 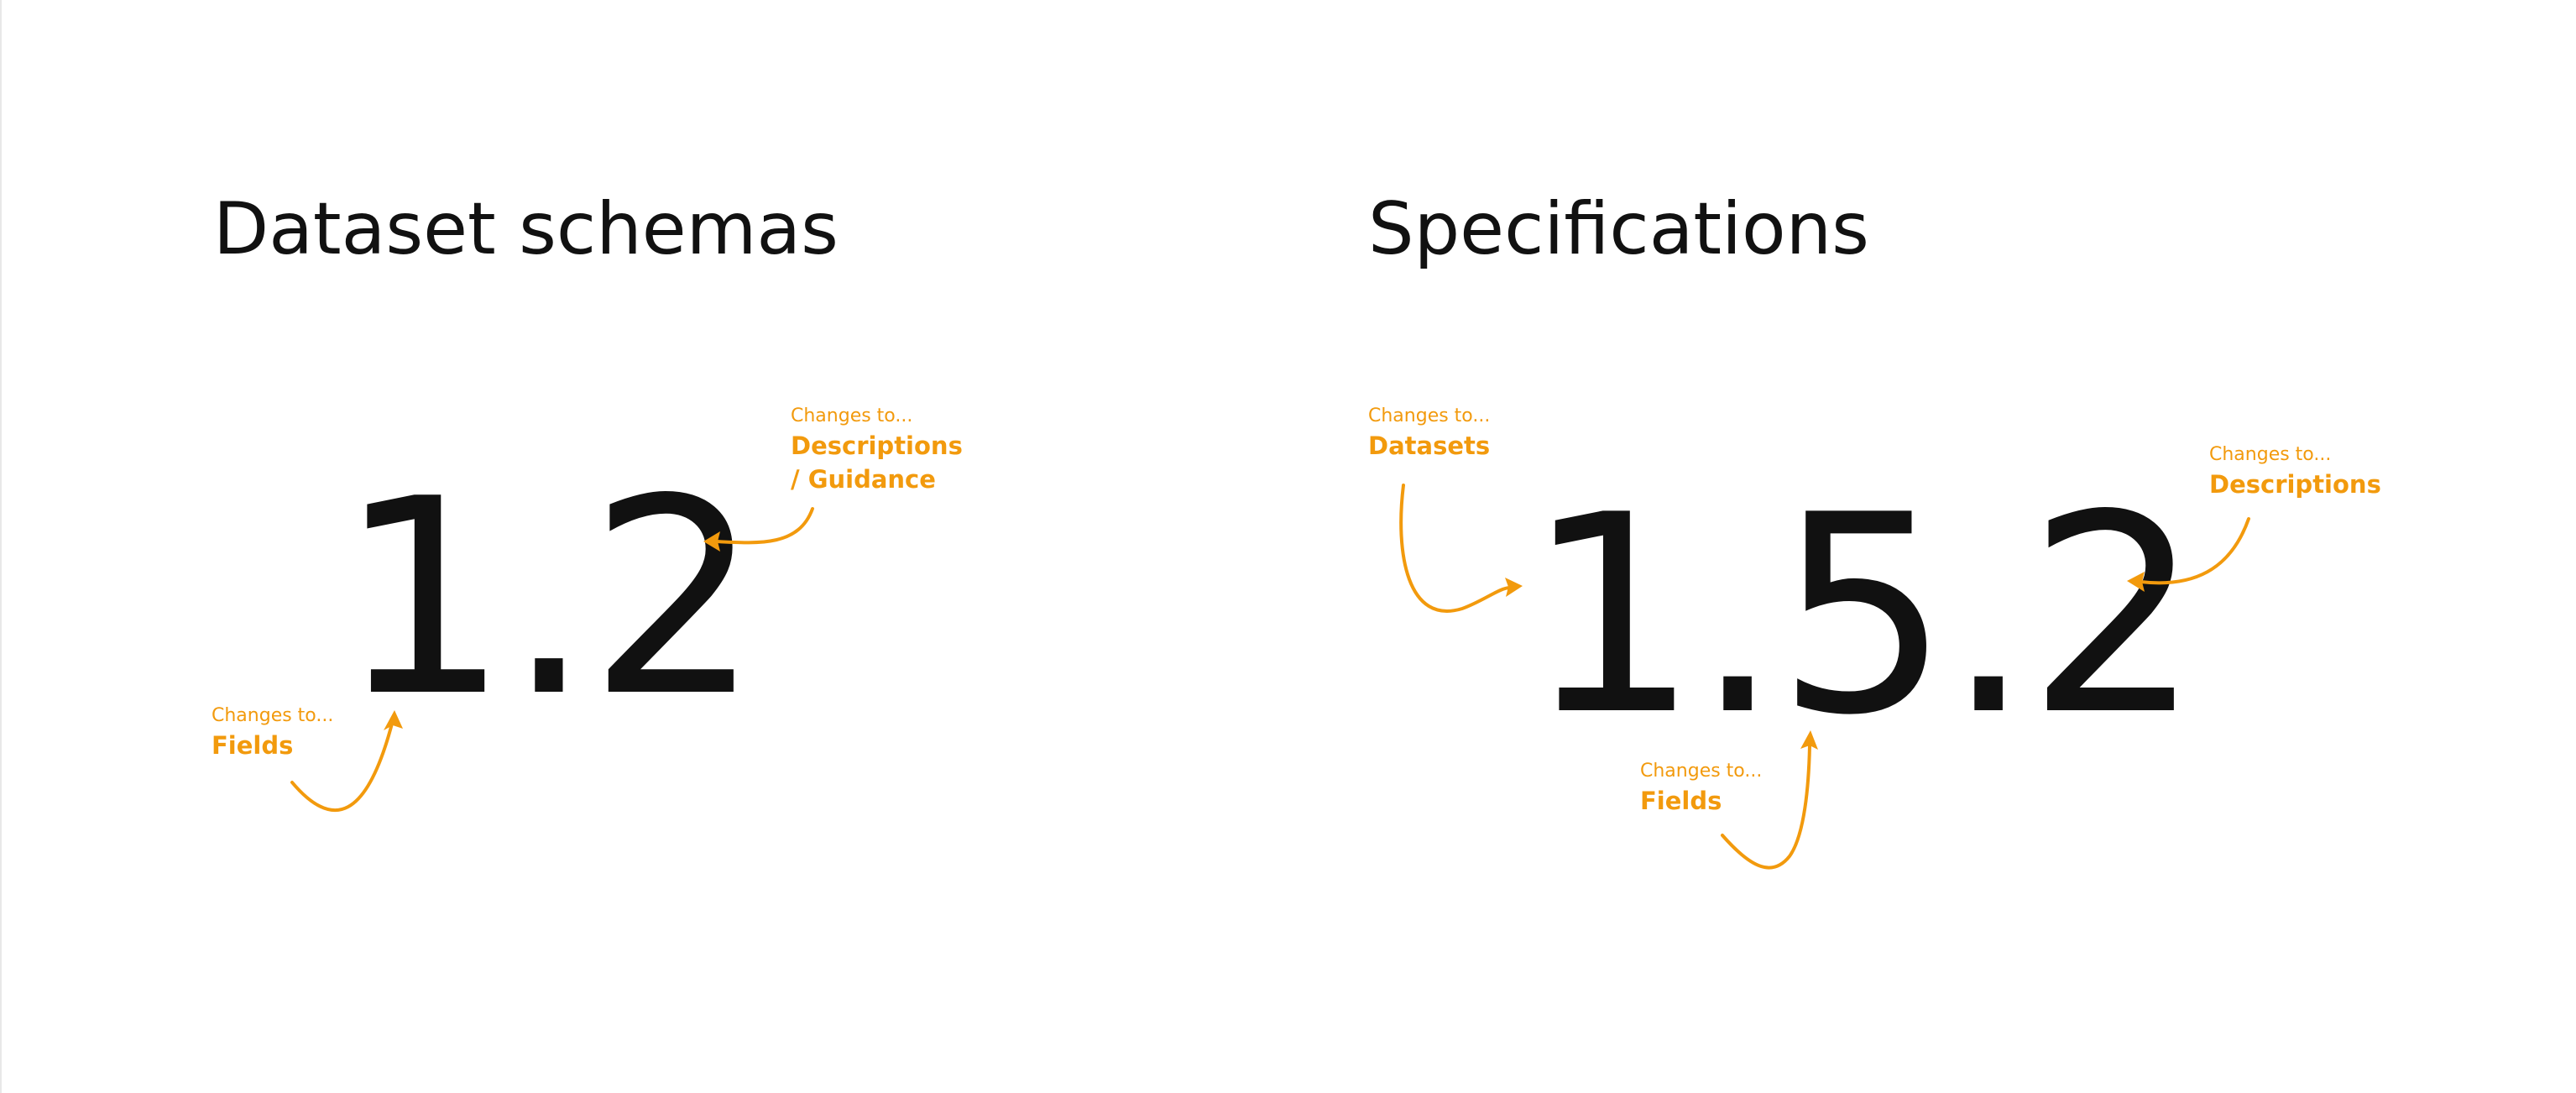 I want to click on spec-major-annotation: Changes to... Datasets, so click(x=1429, y=433).